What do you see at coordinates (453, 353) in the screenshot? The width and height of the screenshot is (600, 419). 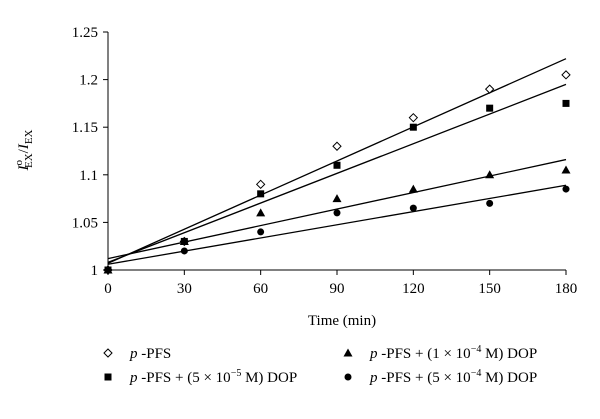 I see `legend-label-series-3: p -PFS + (1 × 10−4 M) DOP` at bounding box center [453, 353].